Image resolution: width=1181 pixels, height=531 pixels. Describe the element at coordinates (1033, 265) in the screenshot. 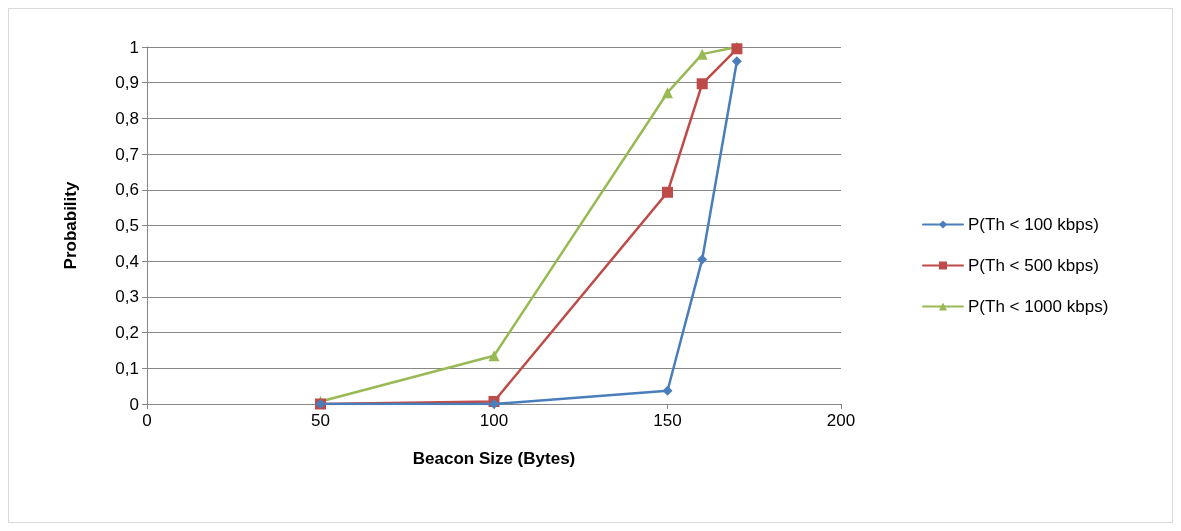

I see `legend-label: P(Th < 500 kbps)` at that location.